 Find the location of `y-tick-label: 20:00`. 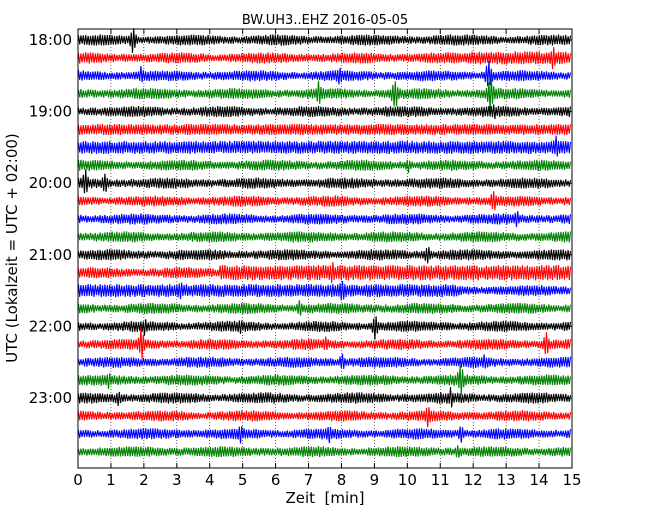

y-tick-label: 20:00 is located at coordinates (50, 183).